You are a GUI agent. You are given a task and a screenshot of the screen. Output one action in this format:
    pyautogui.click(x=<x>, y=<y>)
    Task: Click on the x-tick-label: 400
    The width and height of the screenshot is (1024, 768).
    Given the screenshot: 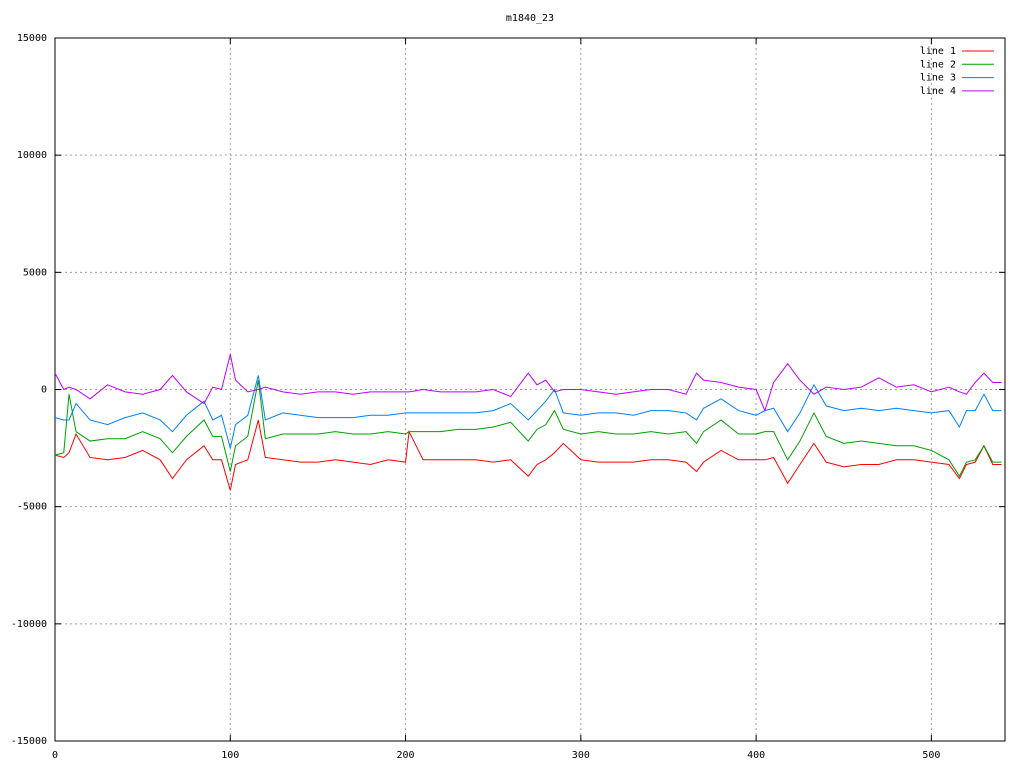 What is the action you would take?
    pyautogui.click(x=756, y=755)
    